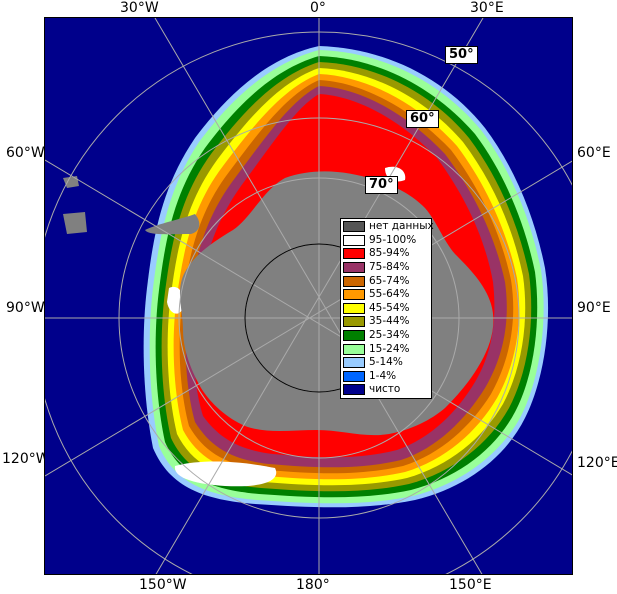  What do you see at coordinates (389, 253) in the screenshot?
I see `legend-label: 85-94%` at bounding box center [389, 253].